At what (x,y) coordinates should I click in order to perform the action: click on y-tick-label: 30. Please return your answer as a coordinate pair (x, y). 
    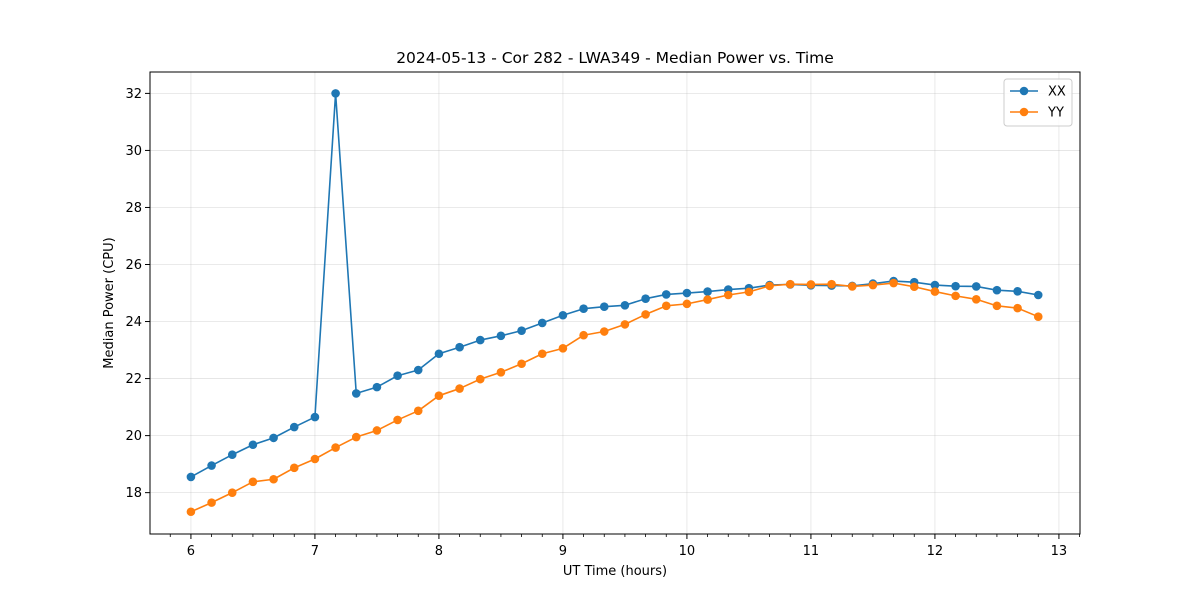
    Looking at the image, I should click on (133, 151).